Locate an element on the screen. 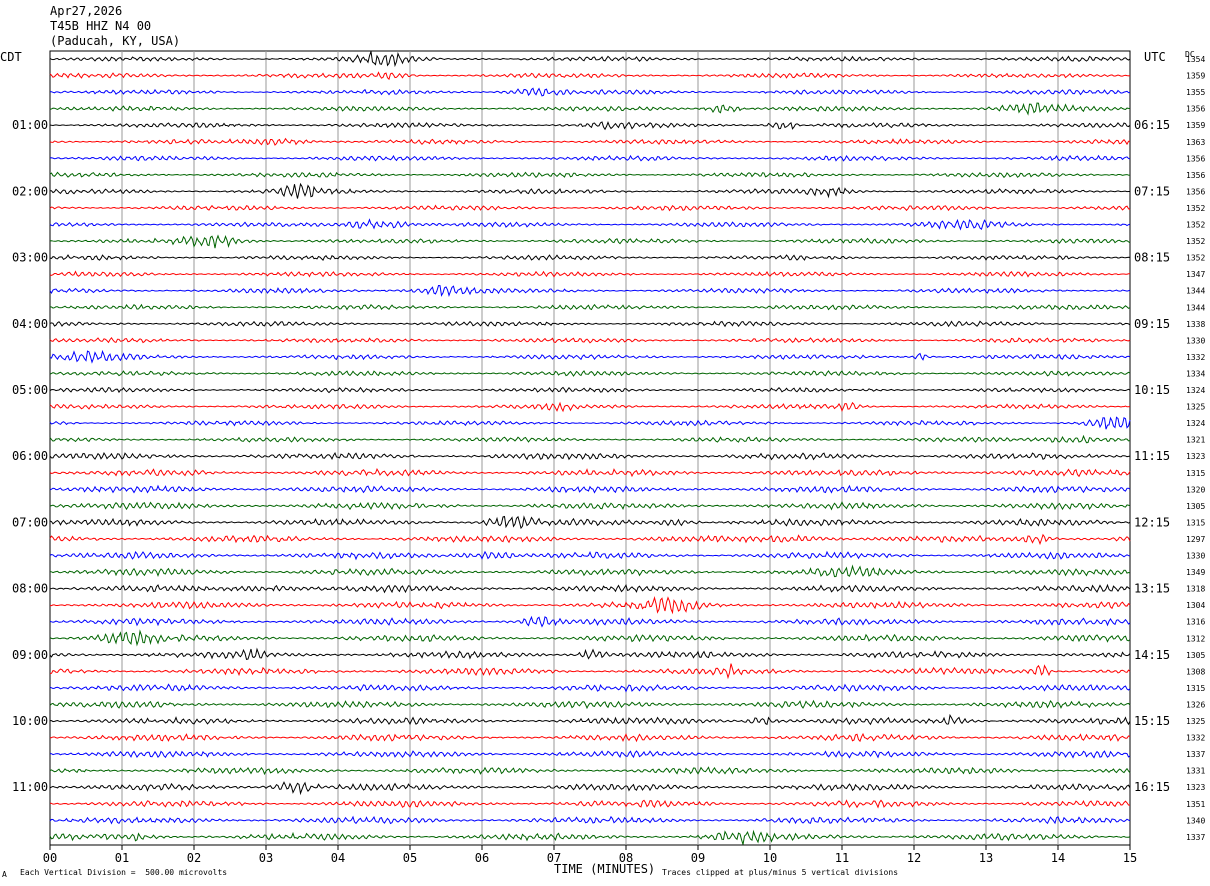 This screenshot has width=1210, height=886. dc-offset-label: 1331 is located at coordinates (1195, 771).